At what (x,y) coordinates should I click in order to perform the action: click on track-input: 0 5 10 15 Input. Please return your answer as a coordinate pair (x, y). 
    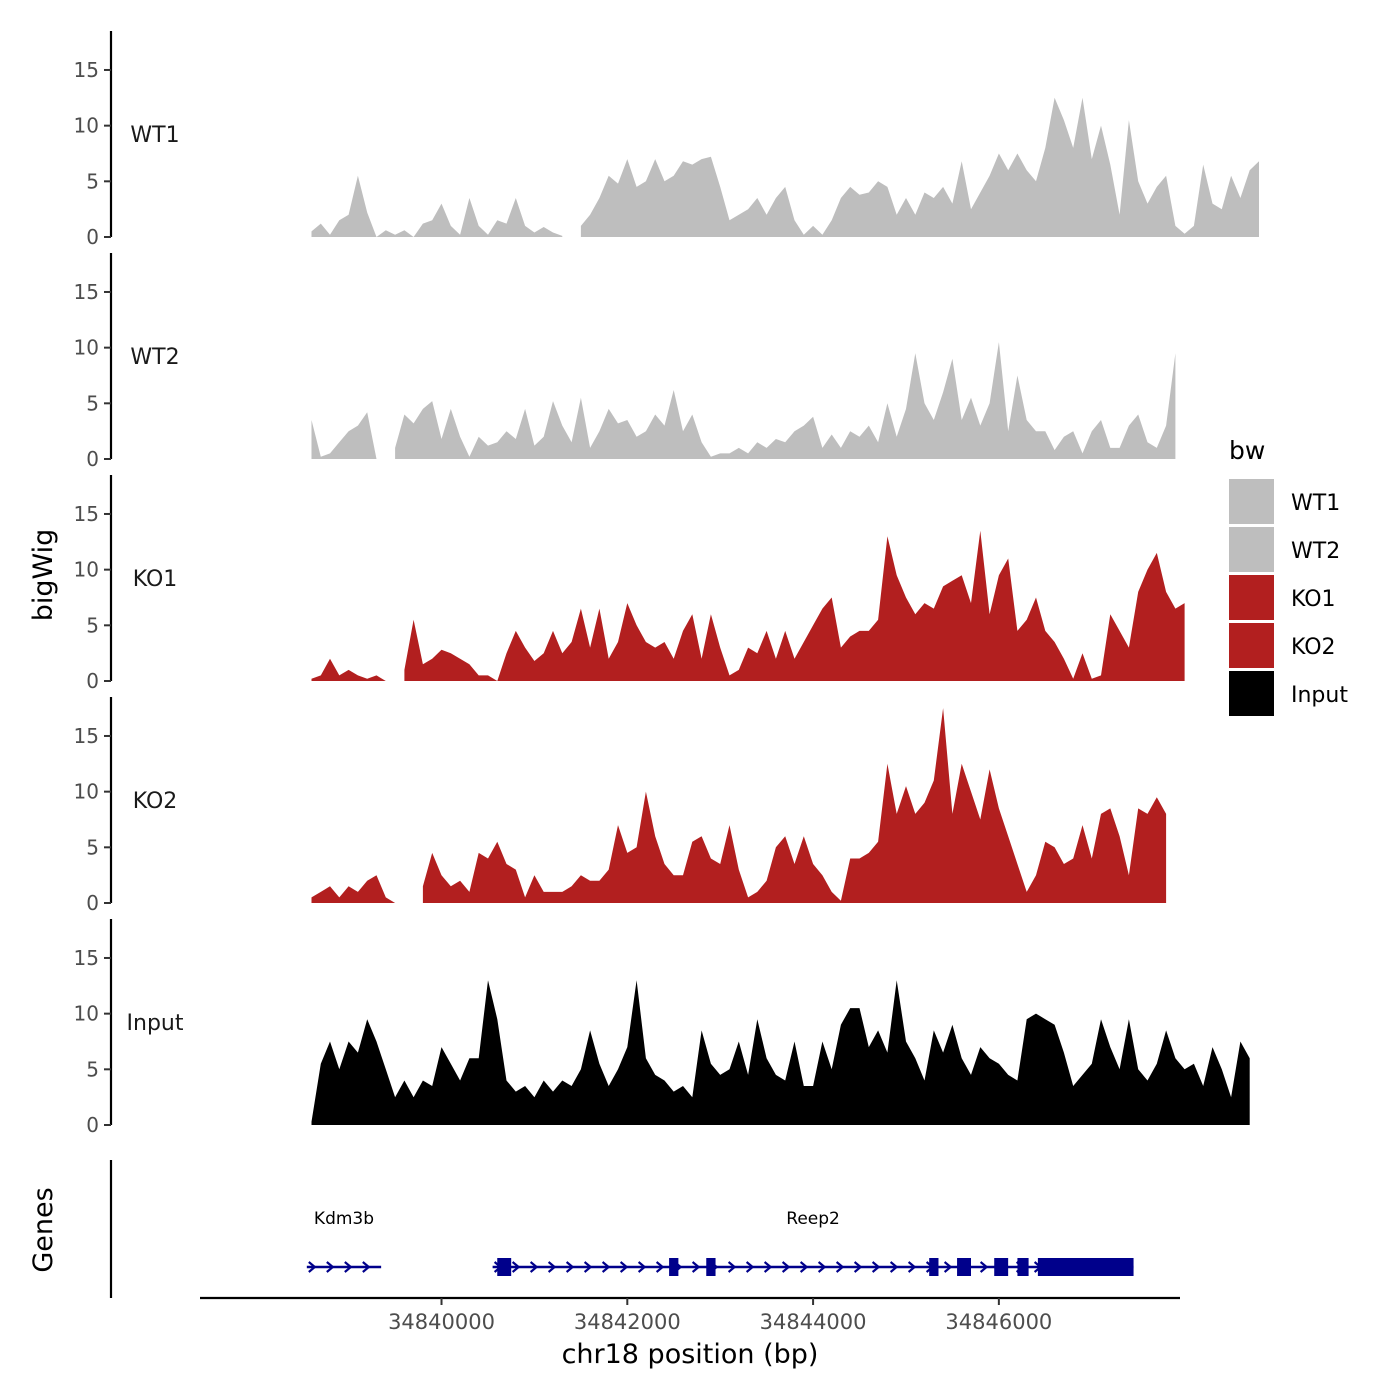
    Looking at the image, I should click on (662, 1028).